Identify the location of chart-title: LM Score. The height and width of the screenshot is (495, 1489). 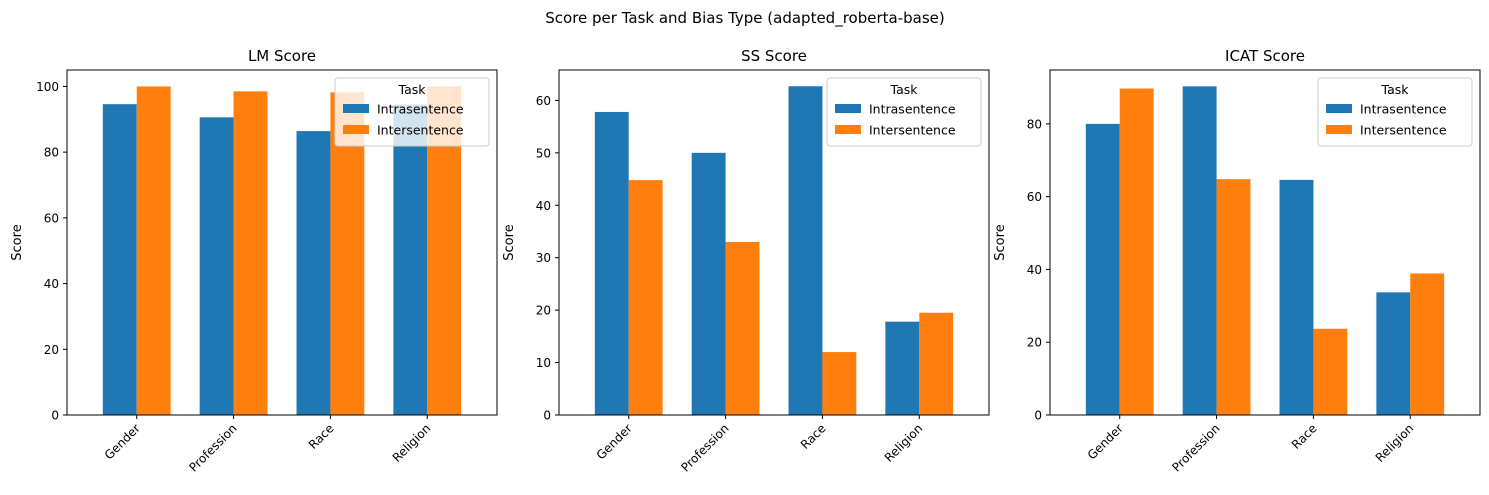
(282, 56).